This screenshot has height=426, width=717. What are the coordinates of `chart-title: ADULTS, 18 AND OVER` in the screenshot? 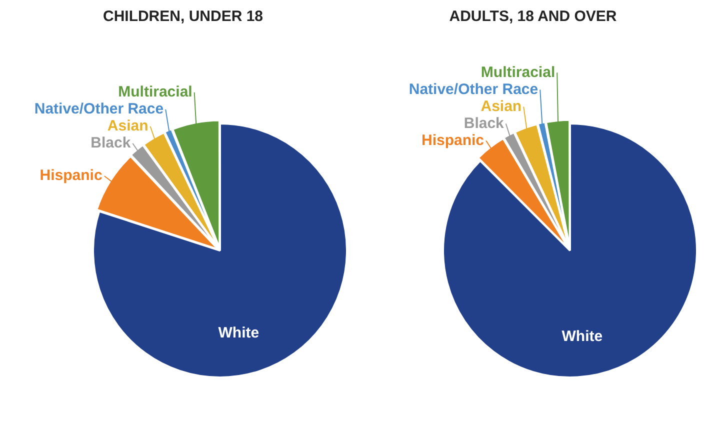 It's located at (533, 17).